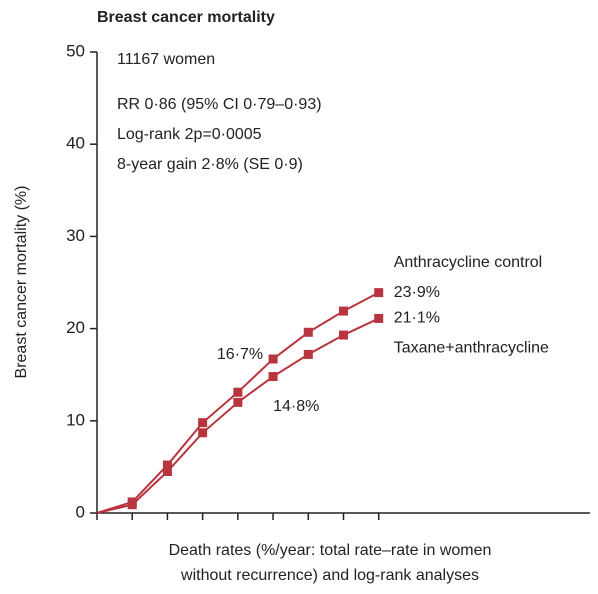  What do you see at coordinates (417, 318) in the screenshot?
I see `data-label: 21·1%` at bounding box center [417, 318].